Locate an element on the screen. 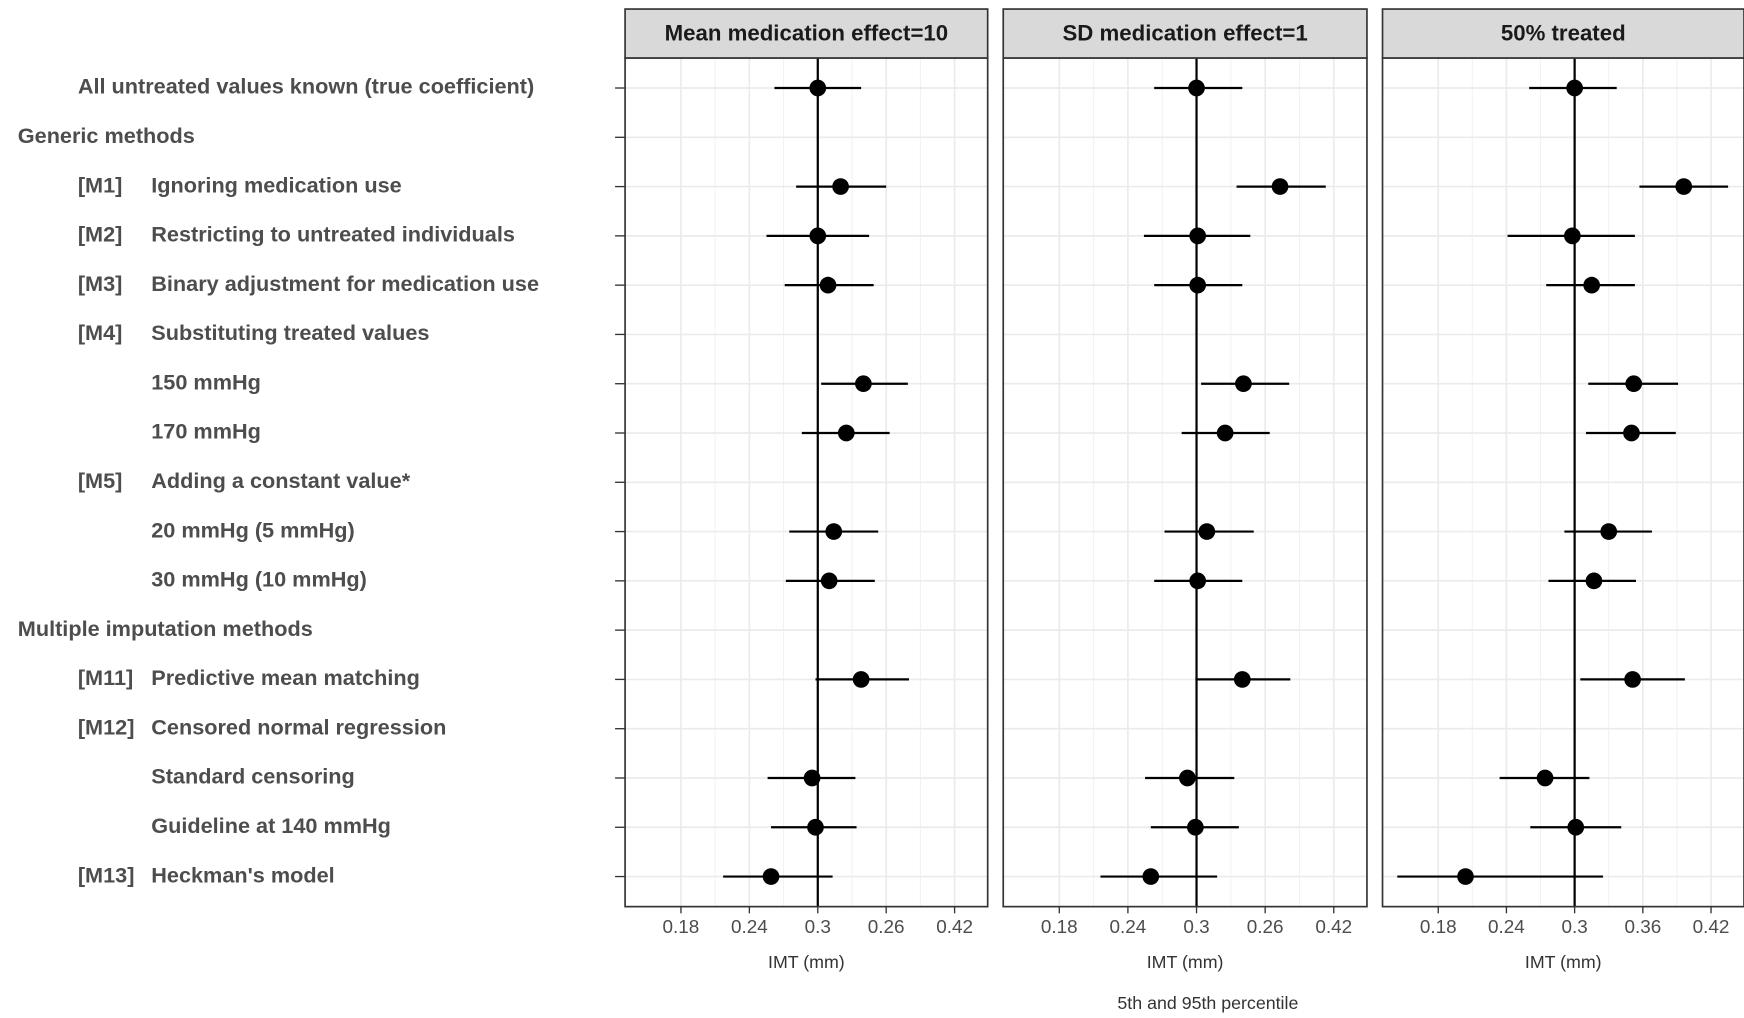 The height and width of the screenshot is (1018, 1744). x-tick-label: 0.36 is located at coordinates (1642, 927).